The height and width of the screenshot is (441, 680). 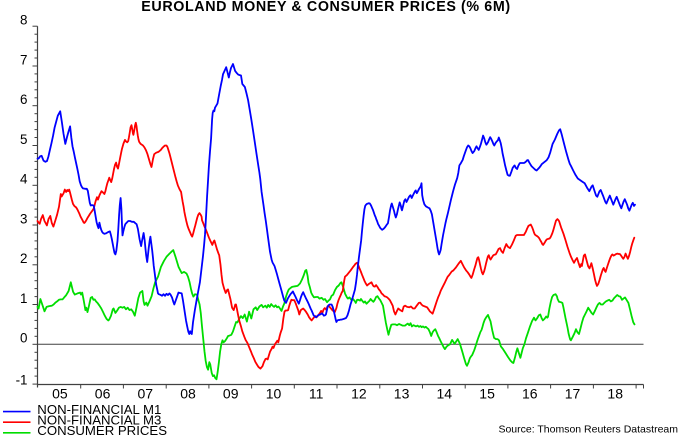 I want to click on svg-text: NON-FINANCIAL M1, so click(x=99, y=409).